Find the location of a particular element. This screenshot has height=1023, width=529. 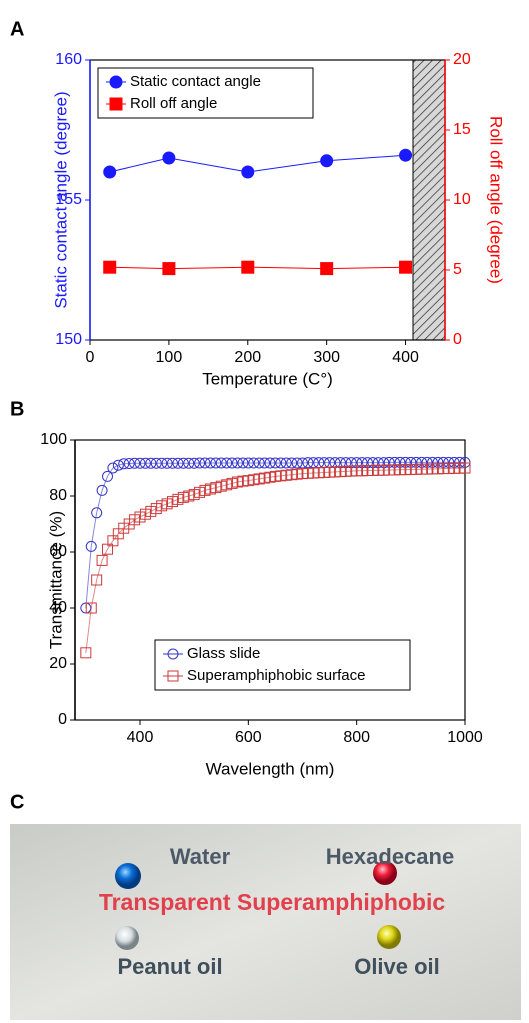

y-tick-label: 100 is located at coordinates (53, 439).